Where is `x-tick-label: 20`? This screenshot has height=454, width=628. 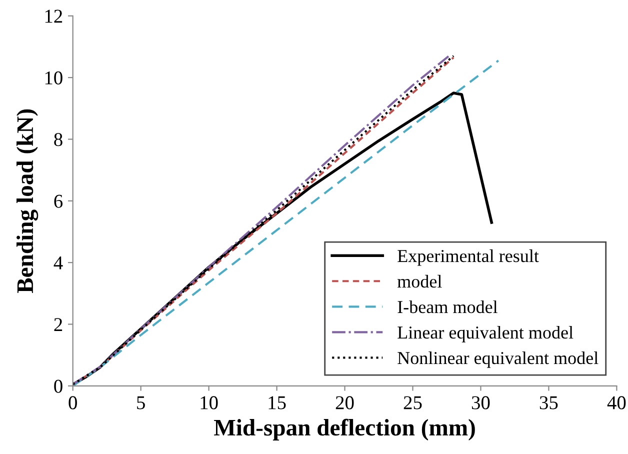
x-tick-label: 20 is located at coordinates (345, 403).